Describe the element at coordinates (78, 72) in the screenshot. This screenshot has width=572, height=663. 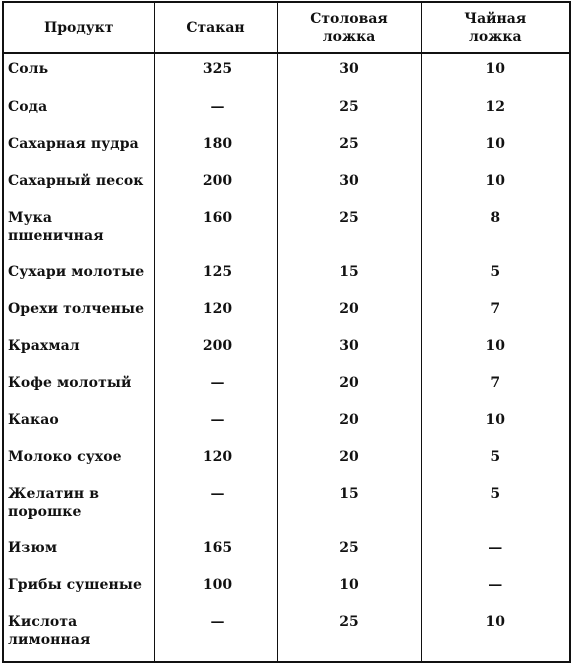
I see `product-cell: Соль` at that location.